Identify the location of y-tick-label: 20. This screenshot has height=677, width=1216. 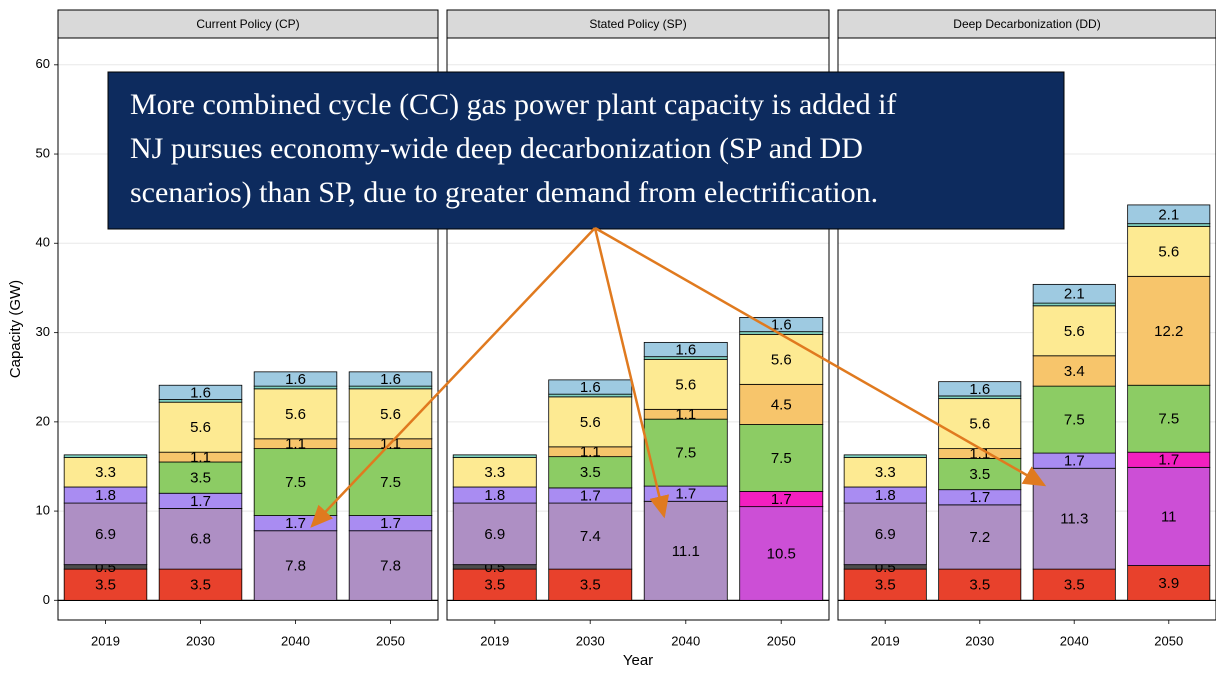
(43, 420).